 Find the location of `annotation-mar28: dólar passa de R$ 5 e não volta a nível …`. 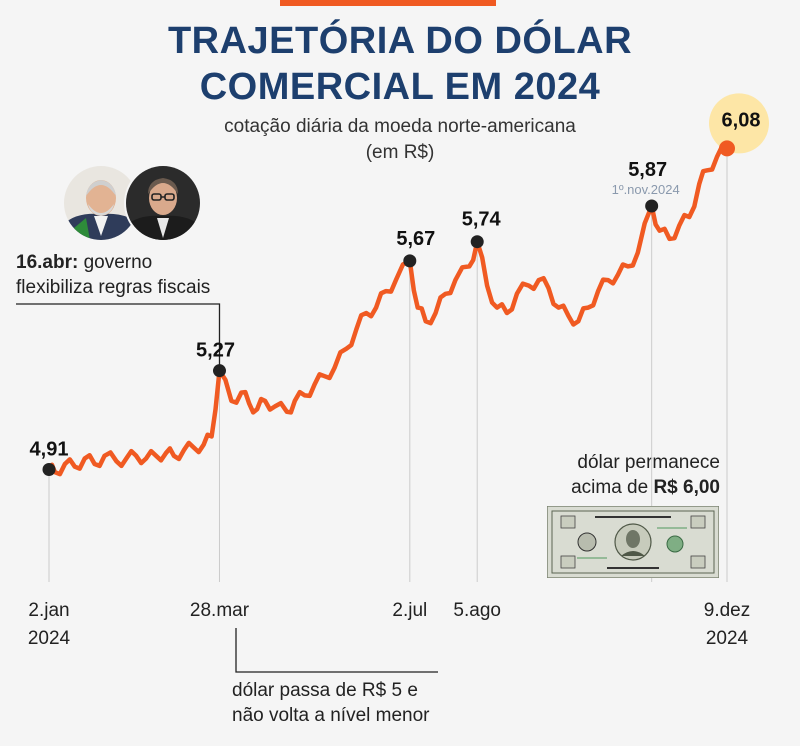

annotation-mar28: dólar passa de R$ 5 e não volta a nível … is located at coordinates (331, 703).